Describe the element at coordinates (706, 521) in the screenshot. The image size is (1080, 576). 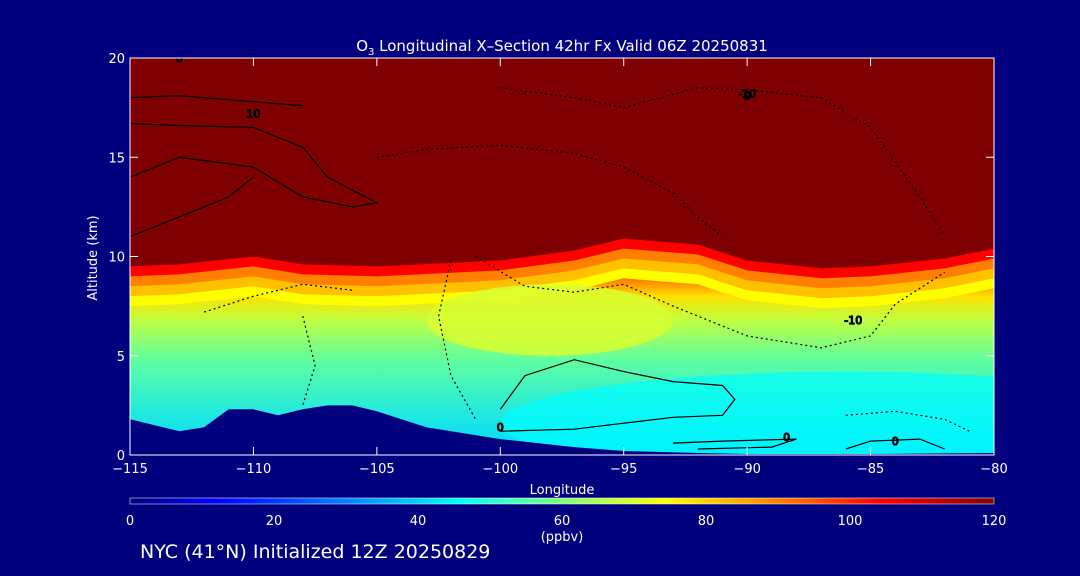
I see `colorbar-tick-label: 80` at that location.